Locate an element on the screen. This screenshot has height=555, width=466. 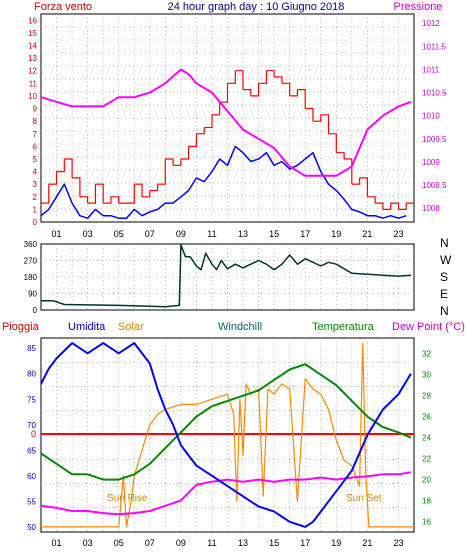
direction-letter-n-top: N is located at coordinates (444, 243).